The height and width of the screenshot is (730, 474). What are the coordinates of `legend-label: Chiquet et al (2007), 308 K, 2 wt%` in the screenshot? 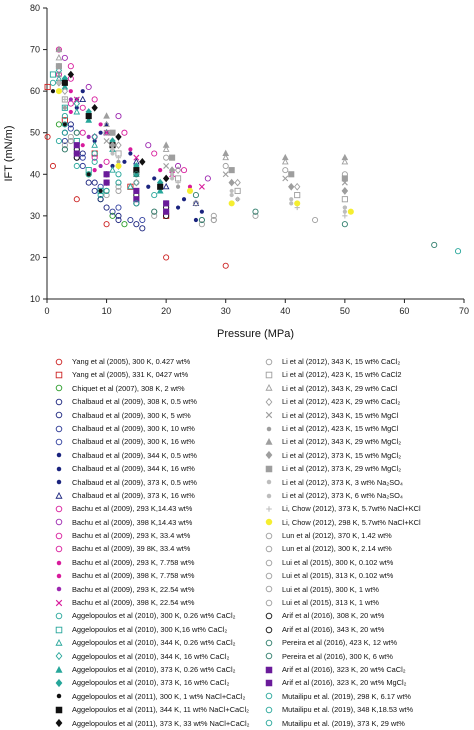 It's located at (128, 388).